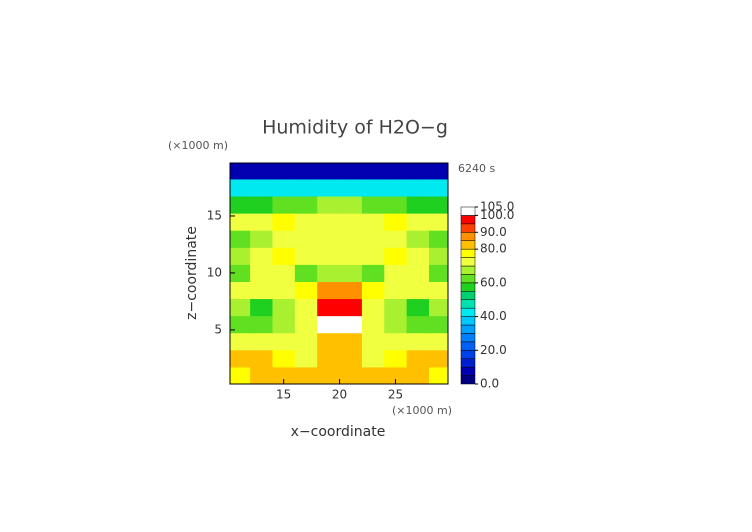 The height and width of the screenshot is (532, 752). I want to click on y-unit: (×1000 m), so click(198, 145).